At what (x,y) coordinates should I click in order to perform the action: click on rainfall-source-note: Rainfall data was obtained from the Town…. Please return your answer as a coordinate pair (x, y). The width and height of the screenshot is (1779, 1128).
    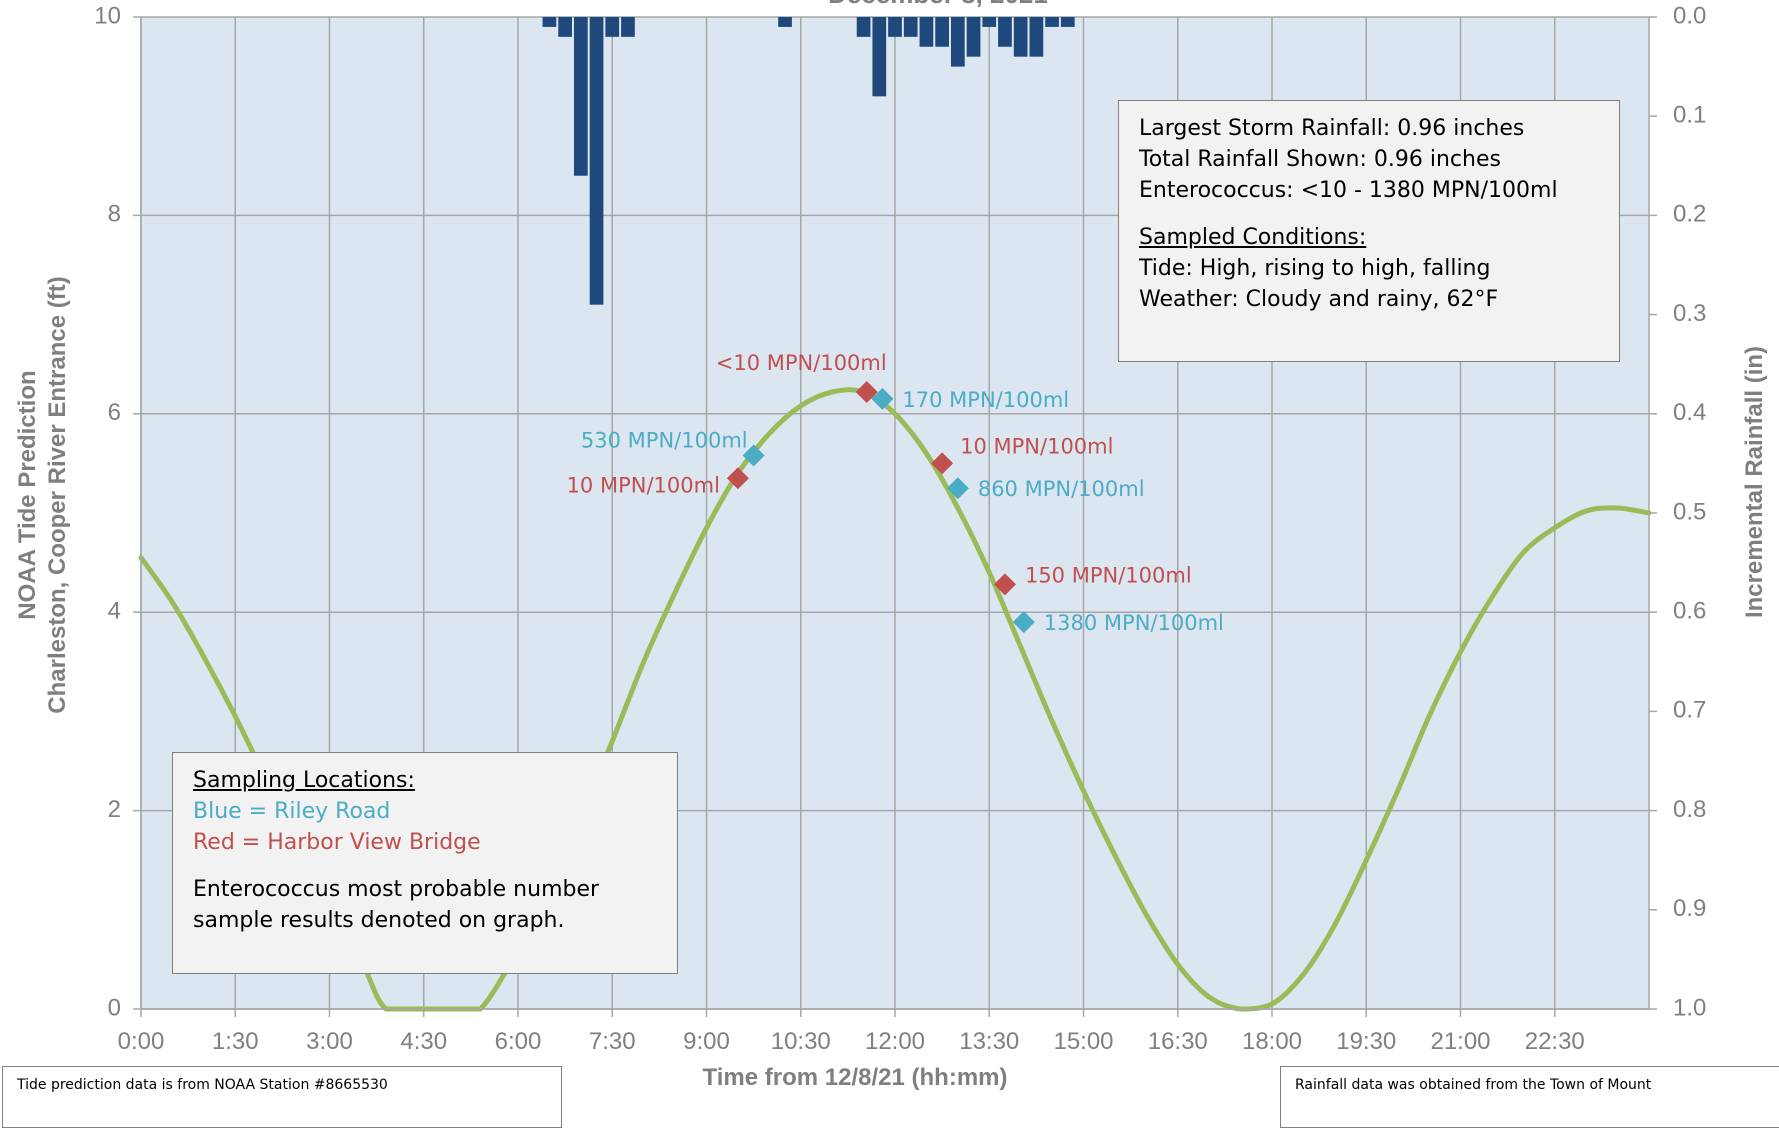
    Looking at the image, I should click on (1529, 1097).